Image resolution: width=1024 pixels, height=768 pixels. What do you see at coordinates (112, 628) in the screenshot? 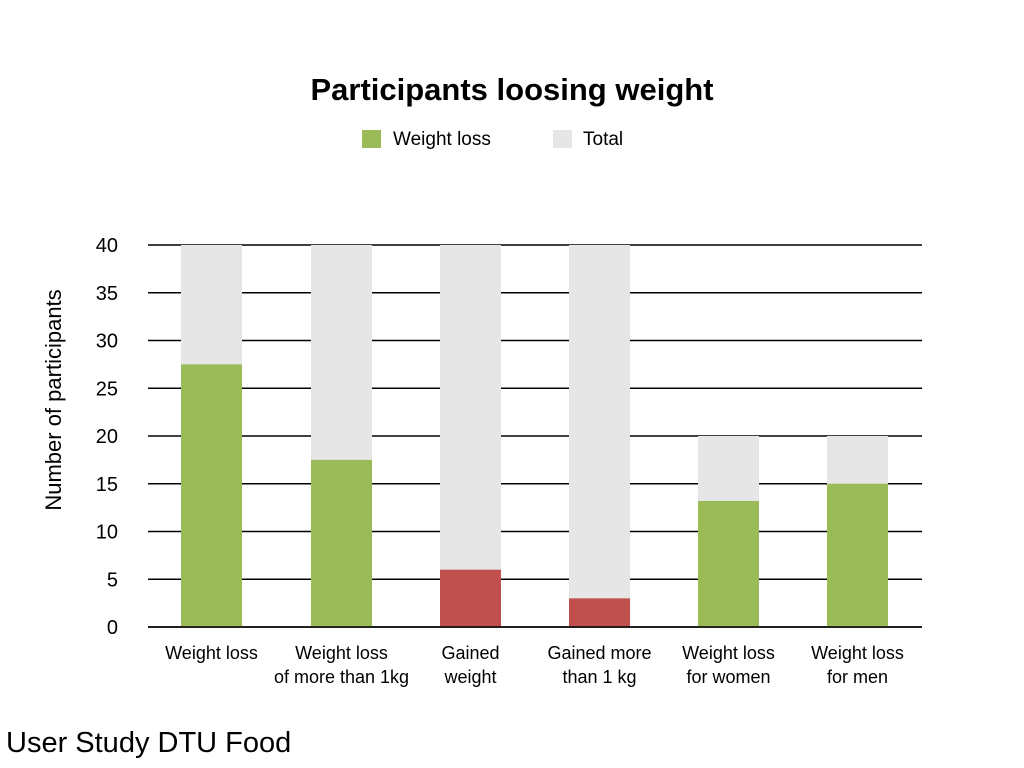
I see `y-tick-label: 0` at bounding box center [112, 628].